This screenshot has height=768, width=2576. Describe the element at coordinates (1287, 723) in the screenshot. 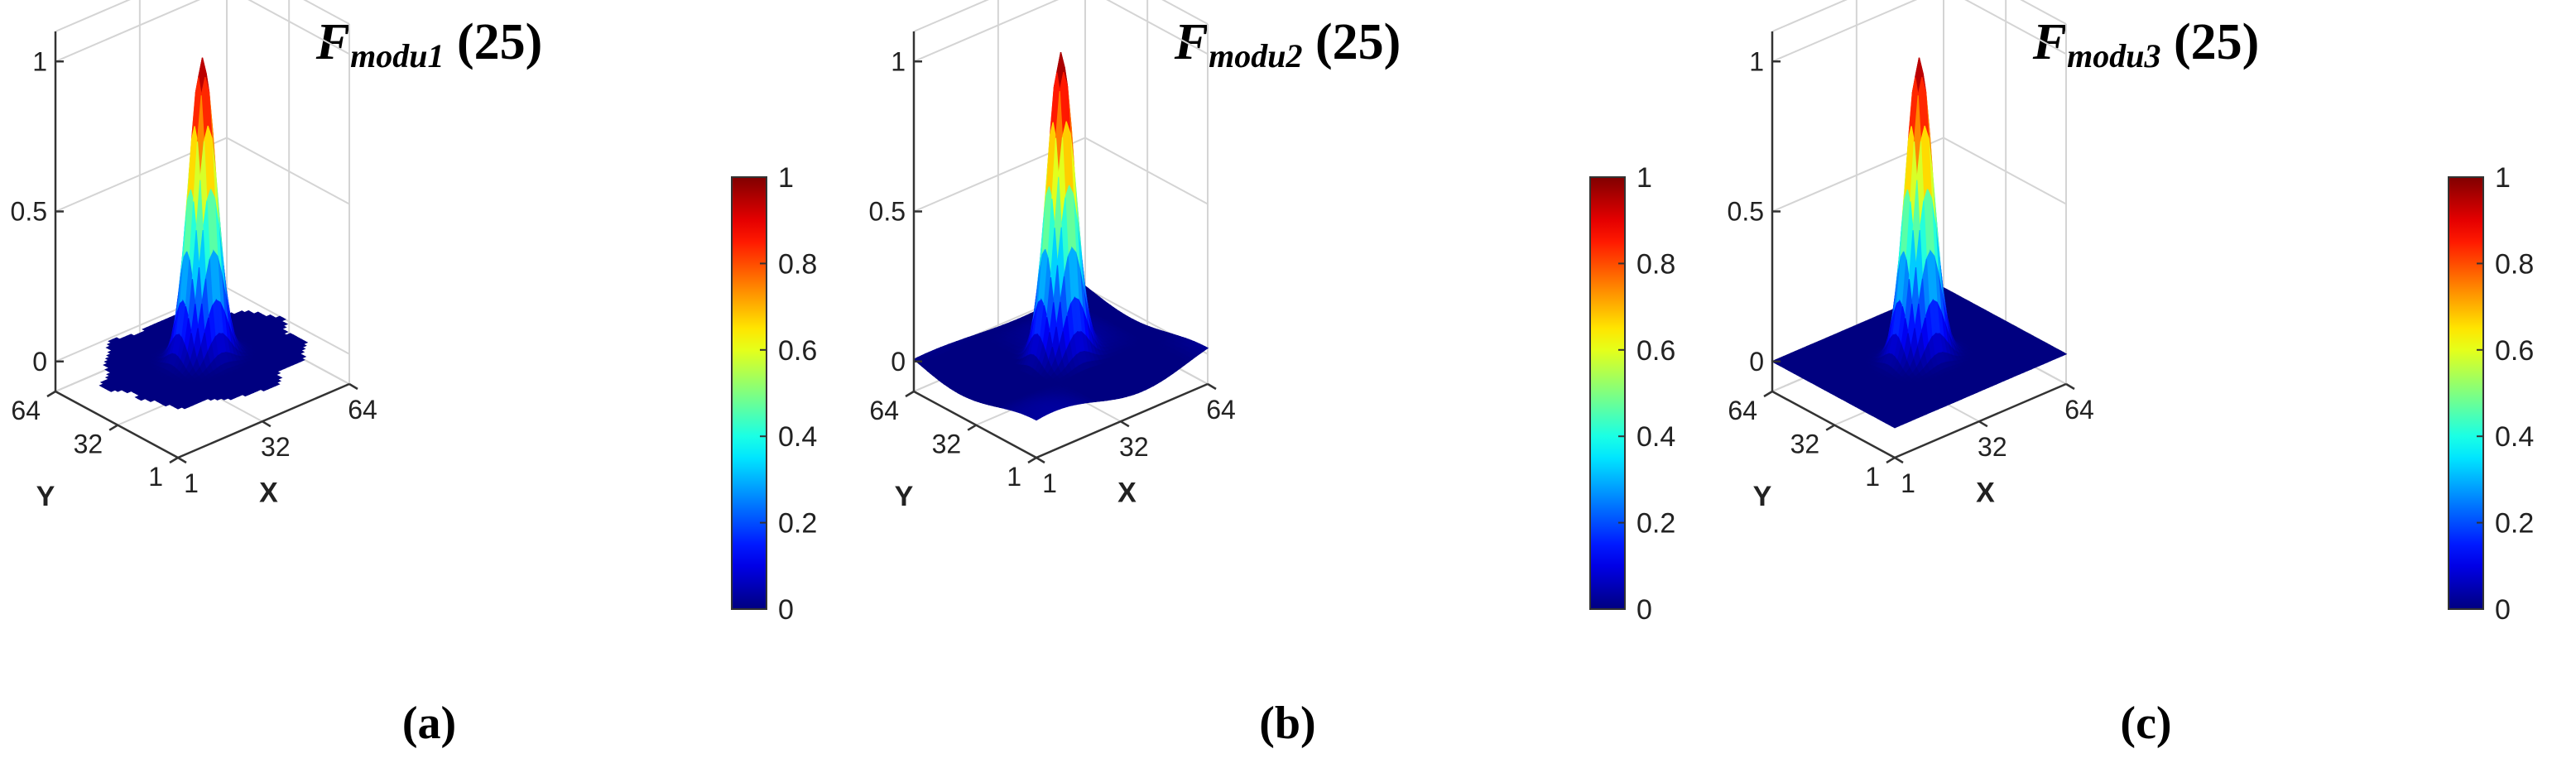

I see `panel-caption: (b)` at that location.